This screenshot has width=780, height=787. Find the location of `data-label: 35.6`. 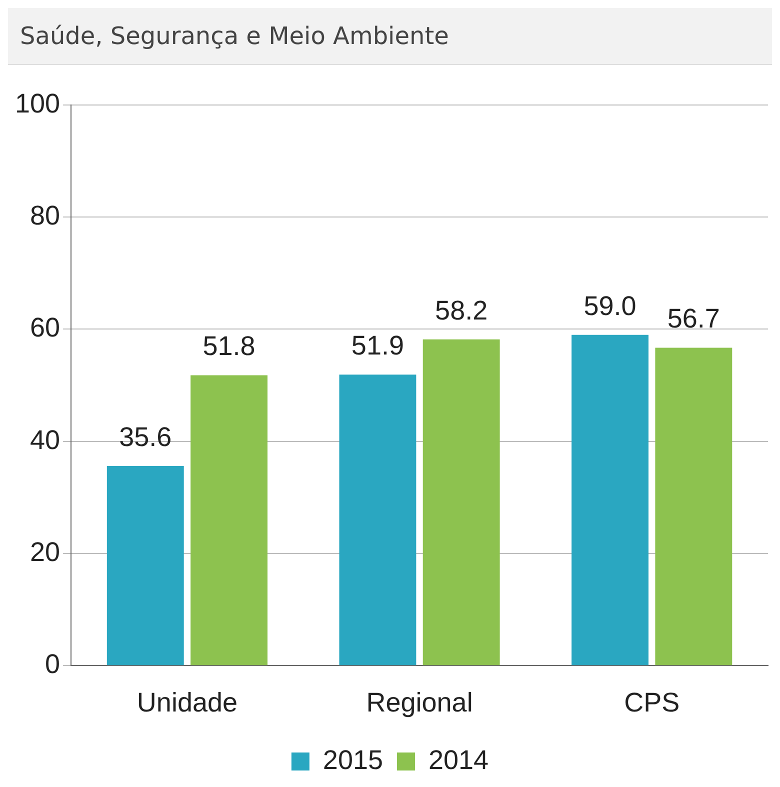

data-label: 35.6 is located at coordinates (145, 437).